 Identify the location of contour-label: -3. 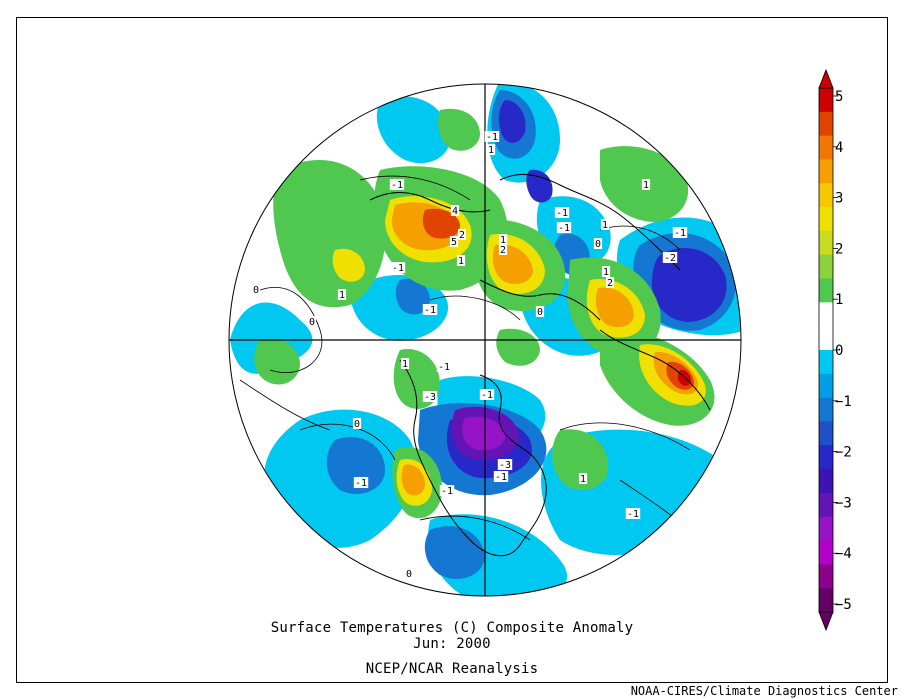
(505, 465).